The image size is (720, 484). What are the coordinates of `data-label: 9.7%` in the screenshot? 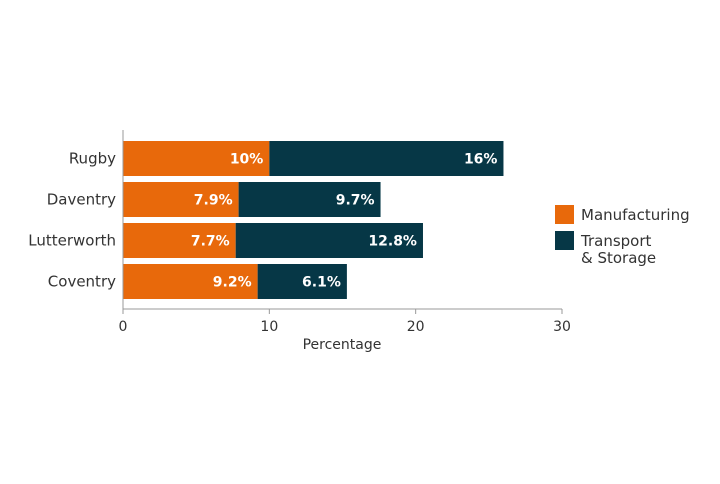 It's located at (355, 201).